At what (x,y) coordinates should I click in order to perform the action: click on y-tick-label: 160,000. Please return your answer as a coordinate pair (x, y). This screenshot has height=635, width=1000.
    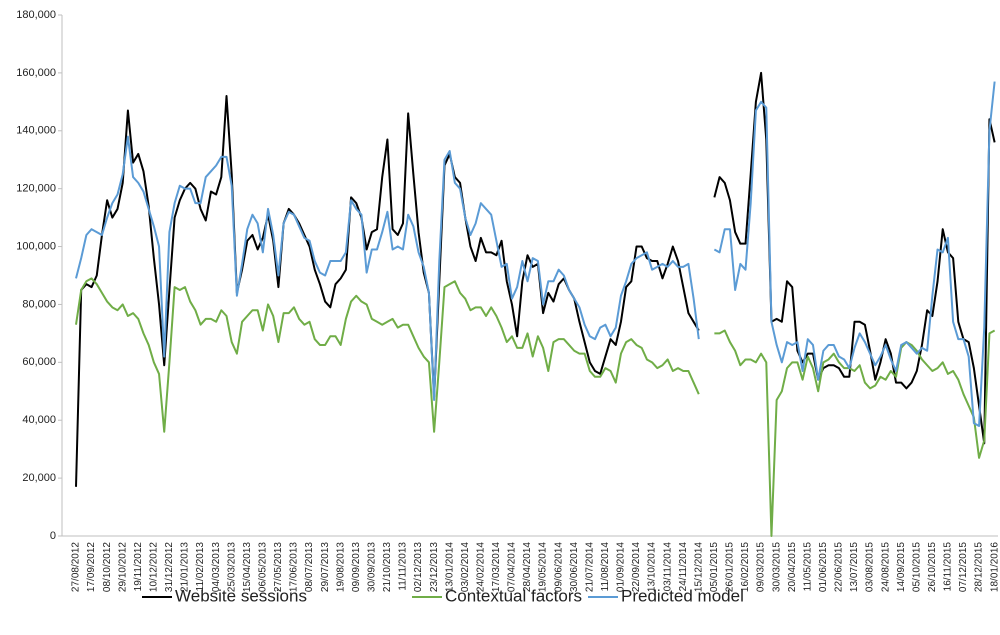
    Looking at the image, I should click on (36, 73).